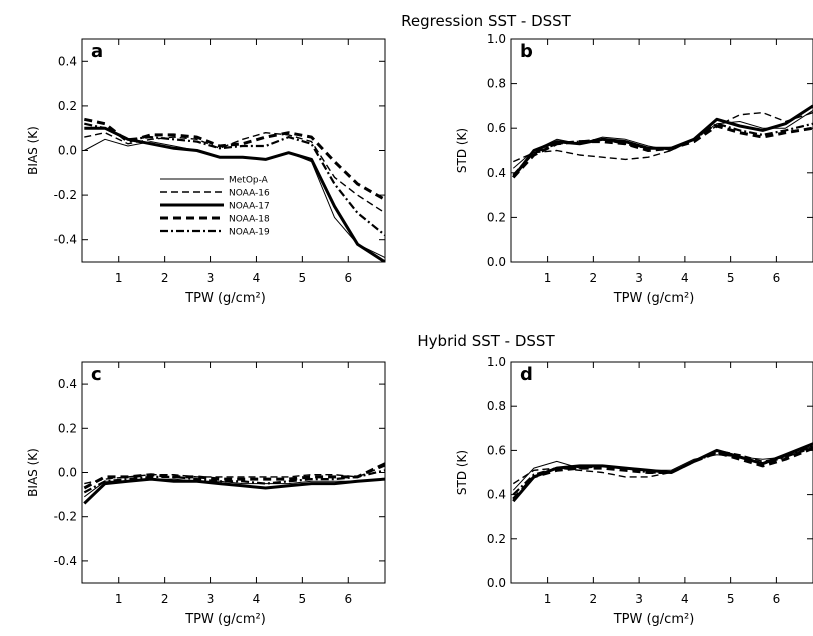 This screenshot has height=636, width=813. I want to click on row-title-regression: Regression SST - DSST, so click(486, 21).